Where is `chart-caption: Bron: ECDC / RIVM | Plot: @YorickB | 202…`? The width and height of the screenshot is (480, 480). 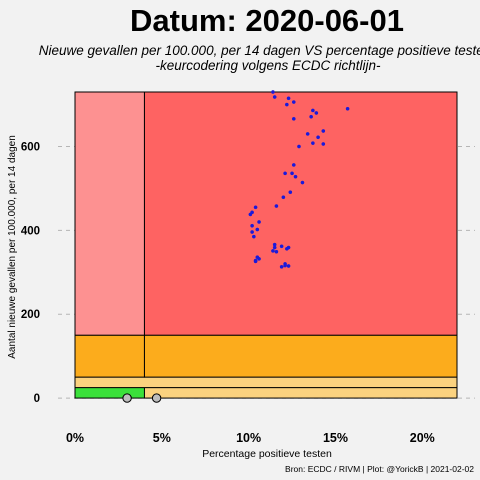
chart-caption: Bron: ECDC / RIVM | Plot: @YorickB | 202… is located at coordinates (379, 469).